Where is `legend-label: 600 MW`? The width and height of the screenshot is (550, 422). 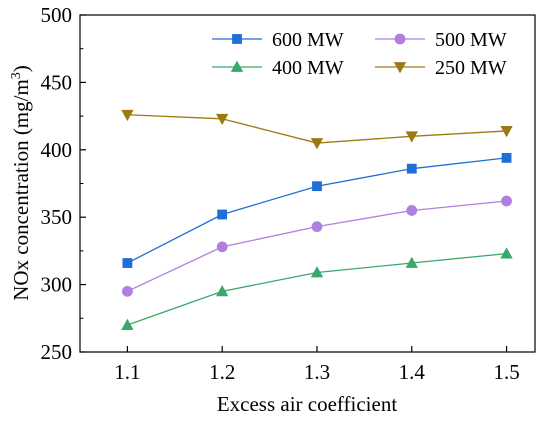
legend-label: 600 MW is located at coordinates (308, 40).